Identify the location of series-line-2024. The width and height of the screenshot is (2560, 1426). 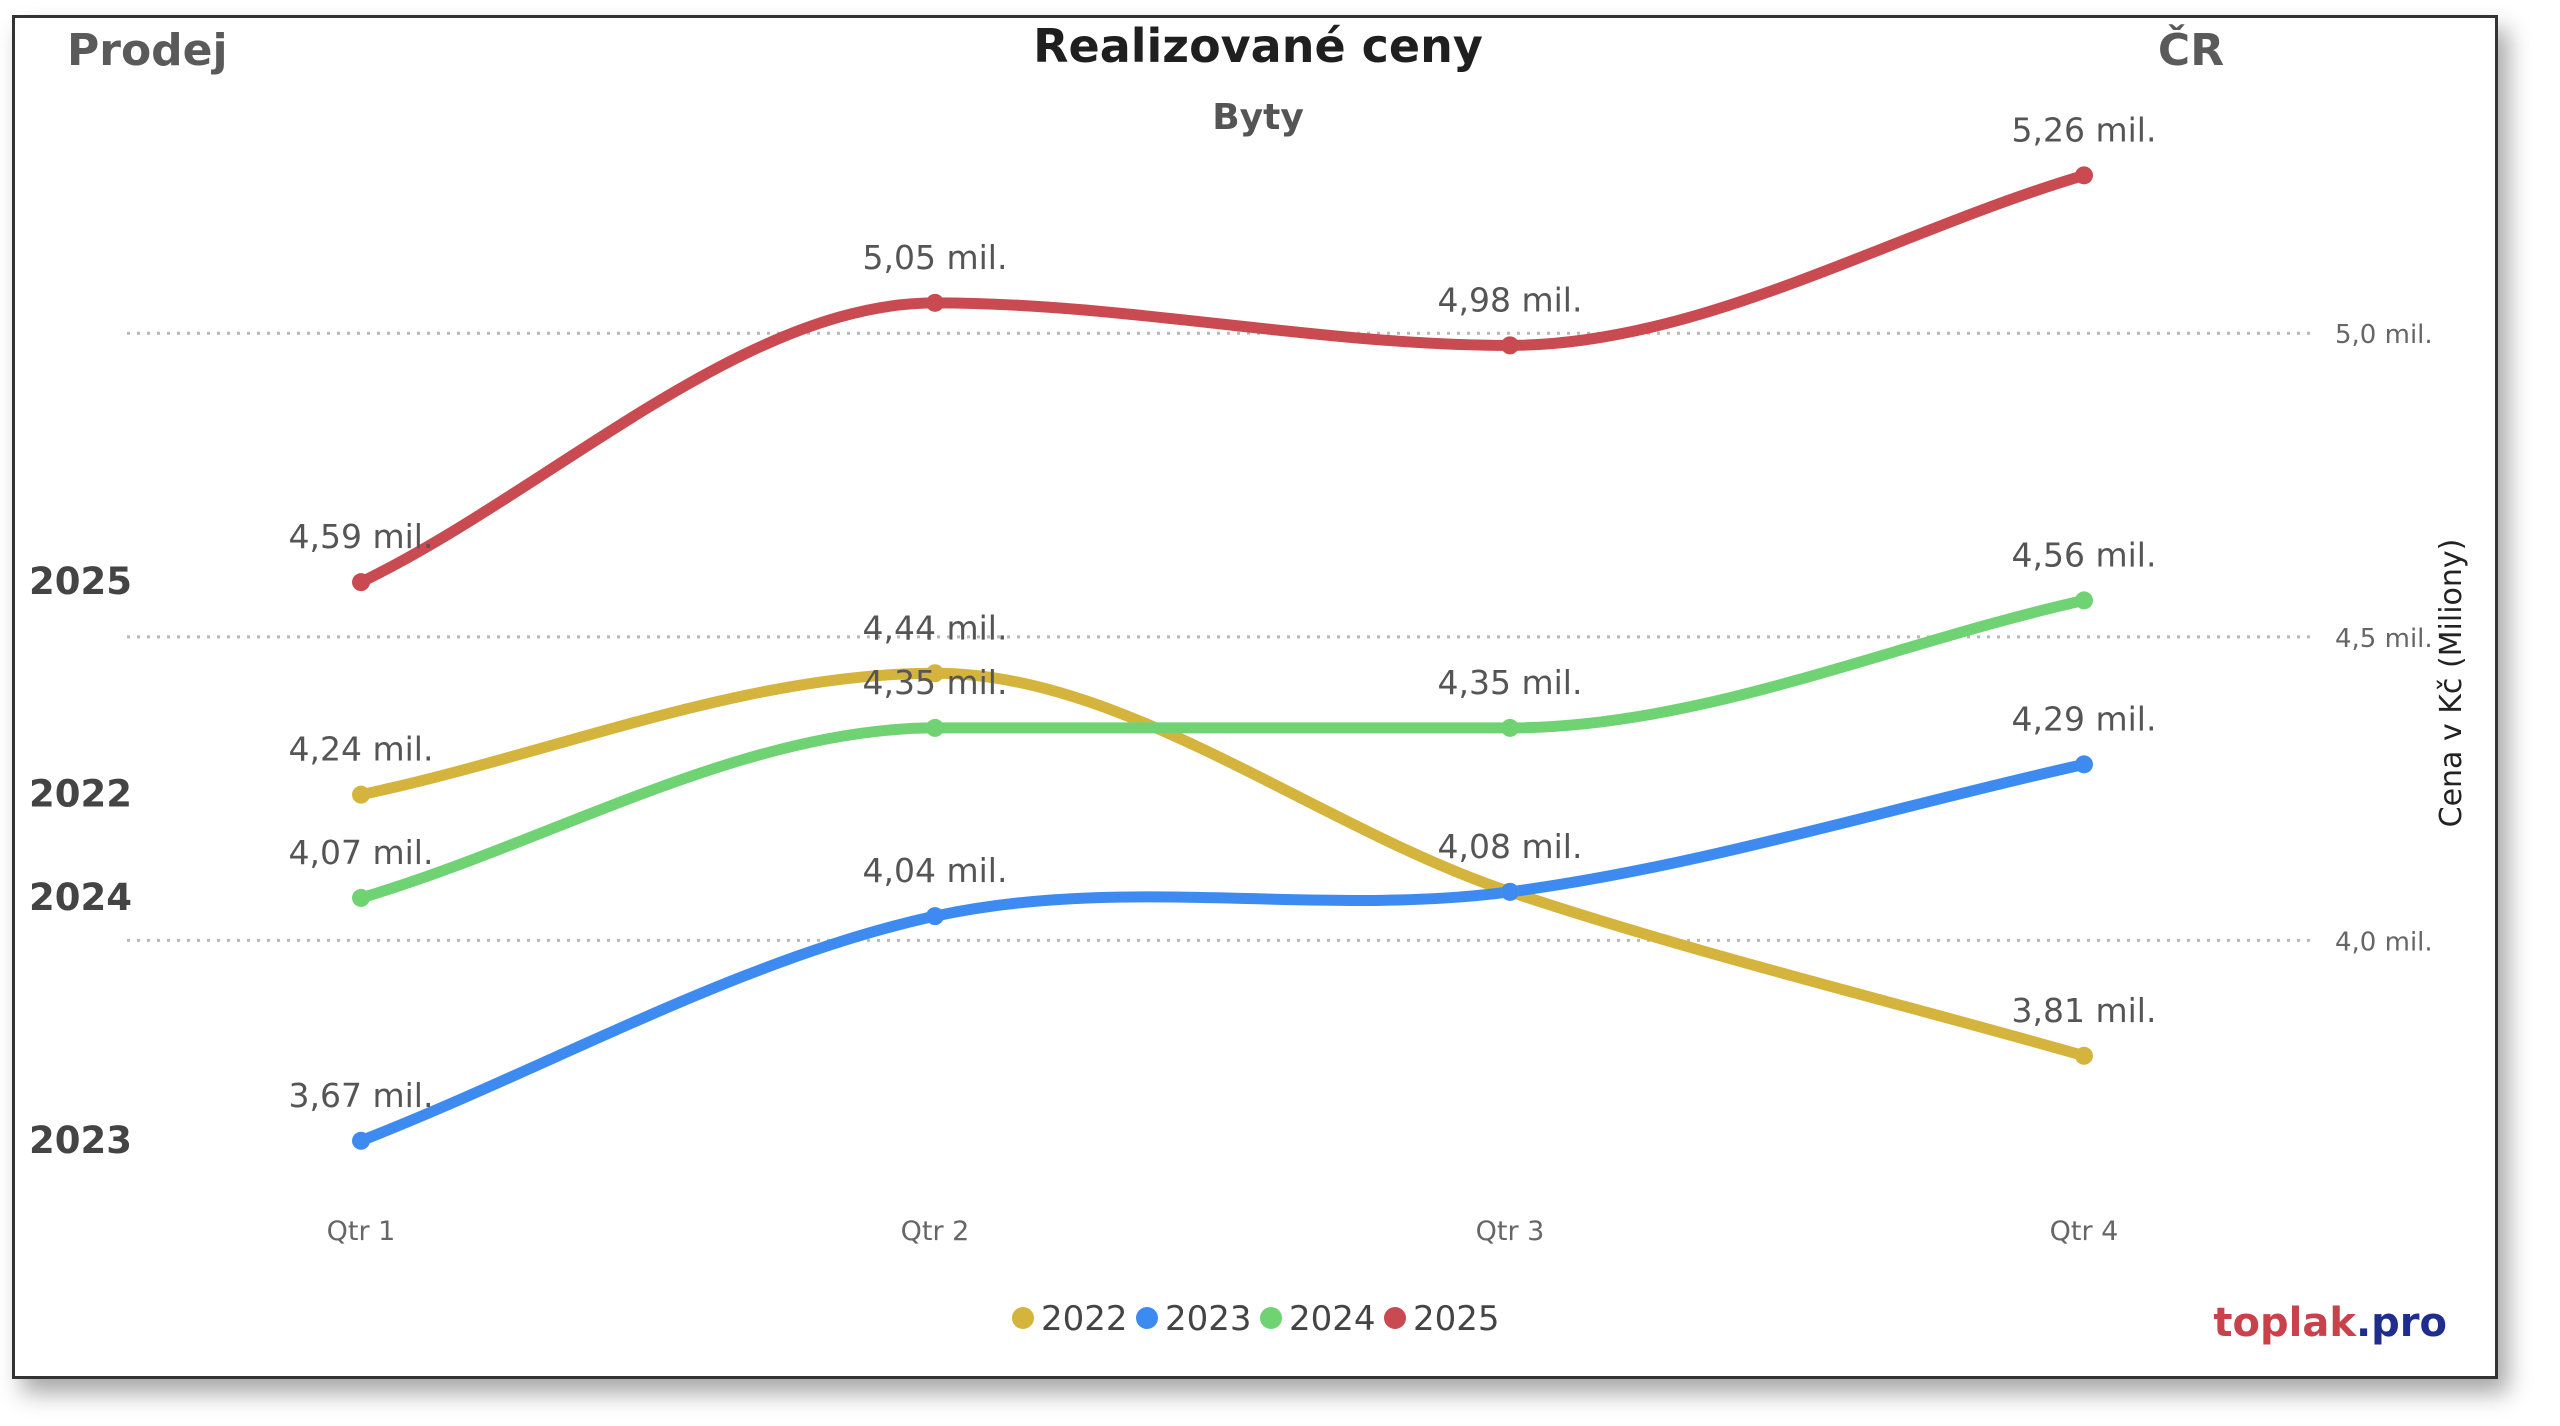
(1222, 749).